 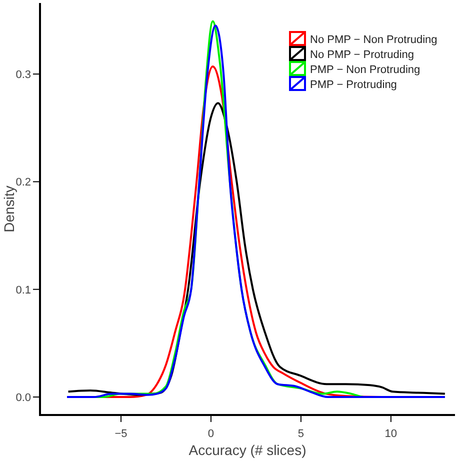 What do you see at coordinates (23, 182) in the screenshot?
I see `y-tick-label: 0.2` at bounding box center [23, 182].